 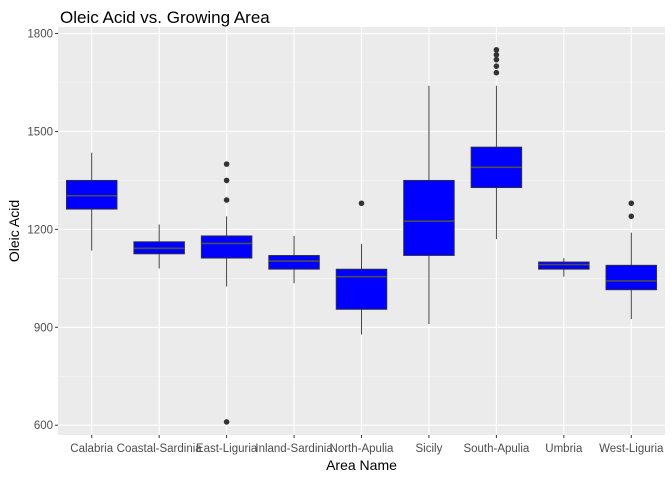 I want to click on y-tick-label: 900, so click(x=43, y=328).